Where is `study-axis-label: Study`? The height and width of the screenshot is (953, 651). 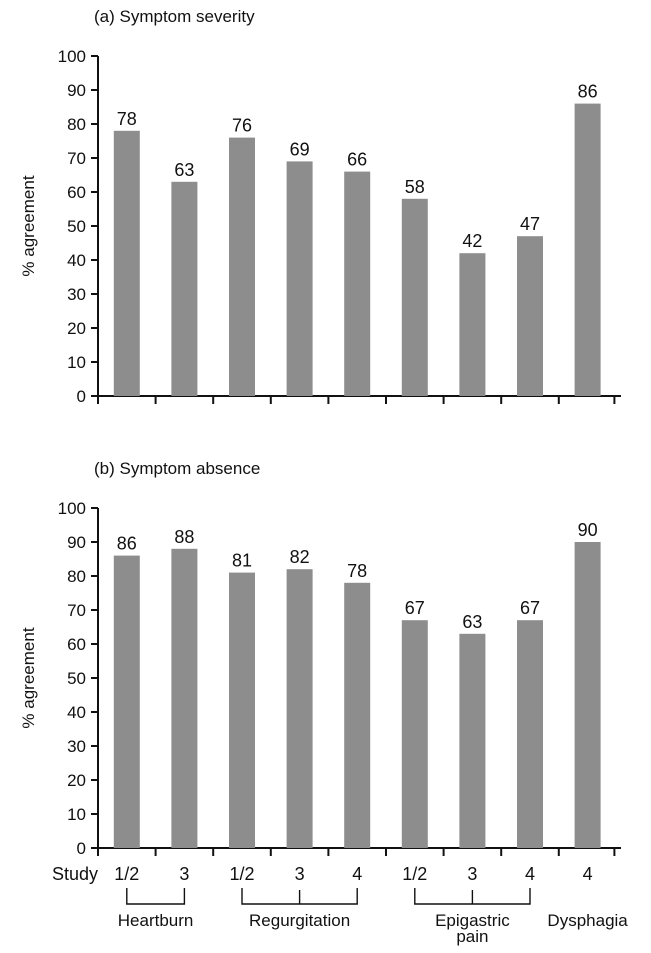 study-axis-label: Study is located at coordinates (75, 874).